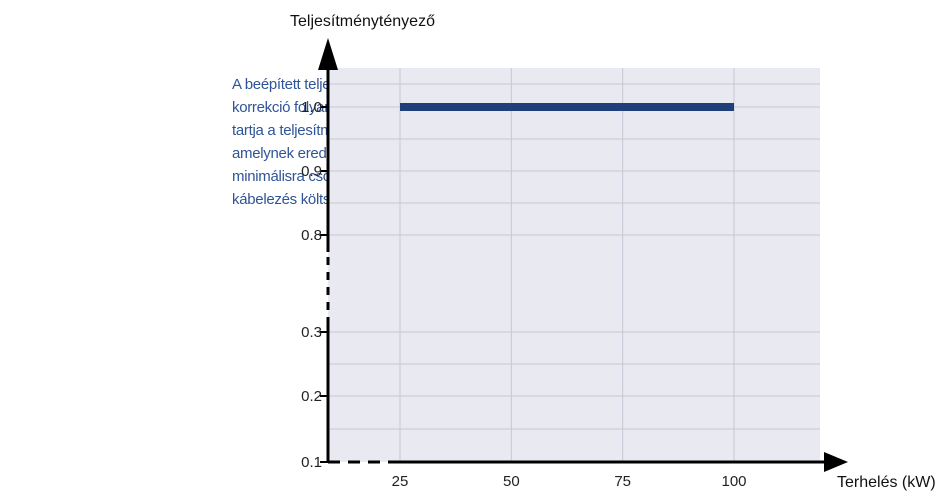 This screenshot has height=493, width=951. Describe the element at coordinates (886, 482) in the screenshot. I see `x-axis-title: Terhelés (kW)` at that location.